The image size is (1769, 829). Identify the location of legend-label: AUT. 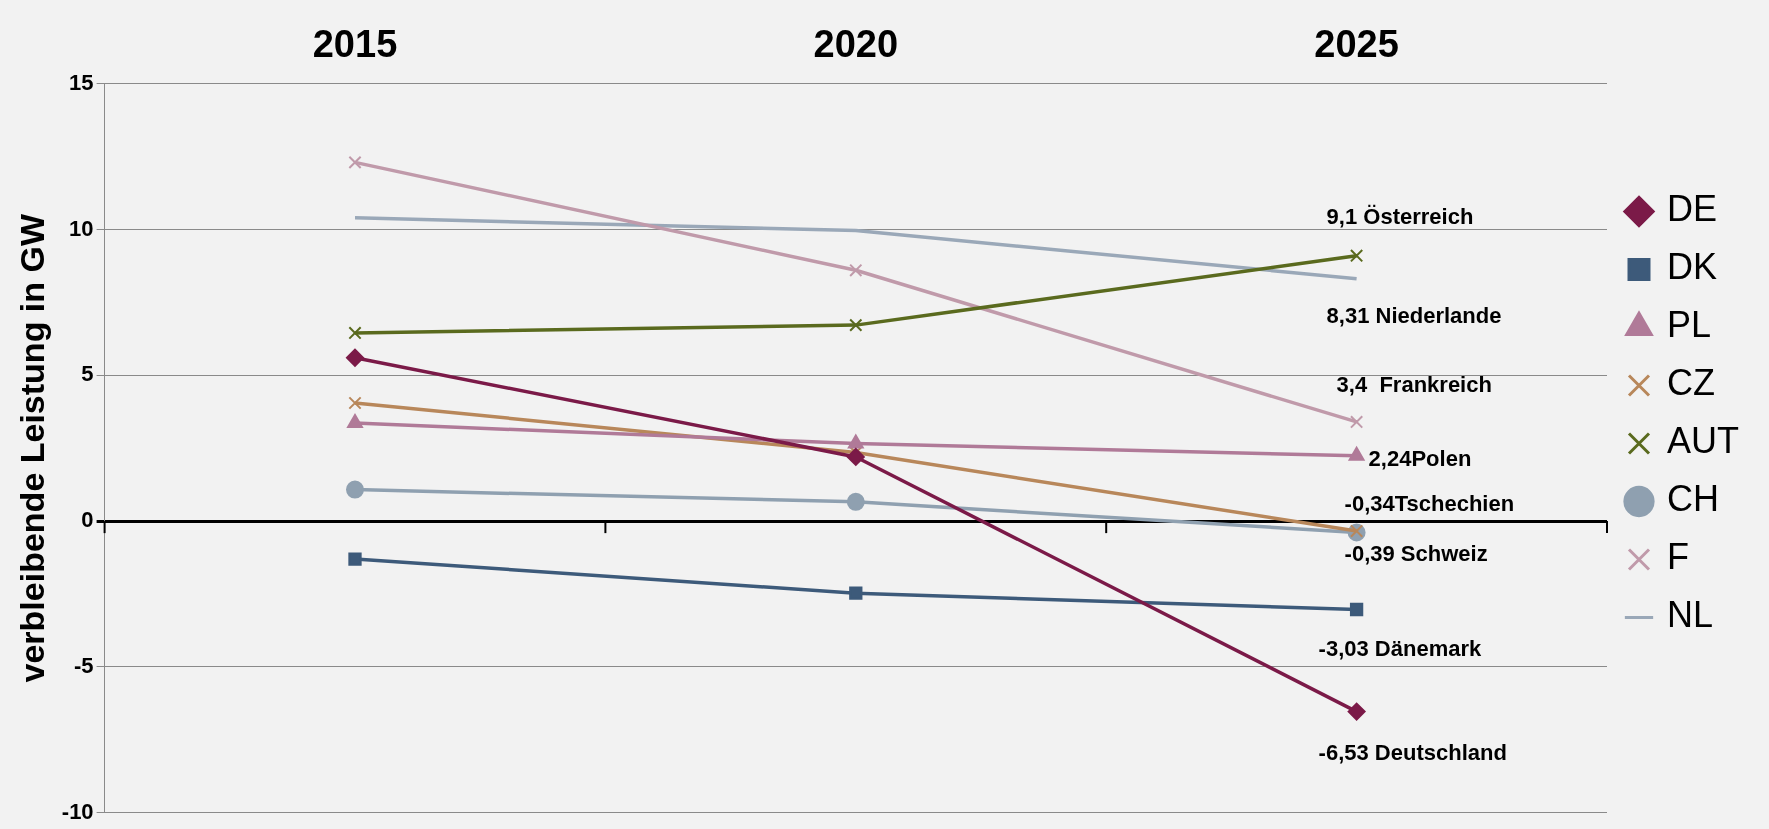
(1703, 441).